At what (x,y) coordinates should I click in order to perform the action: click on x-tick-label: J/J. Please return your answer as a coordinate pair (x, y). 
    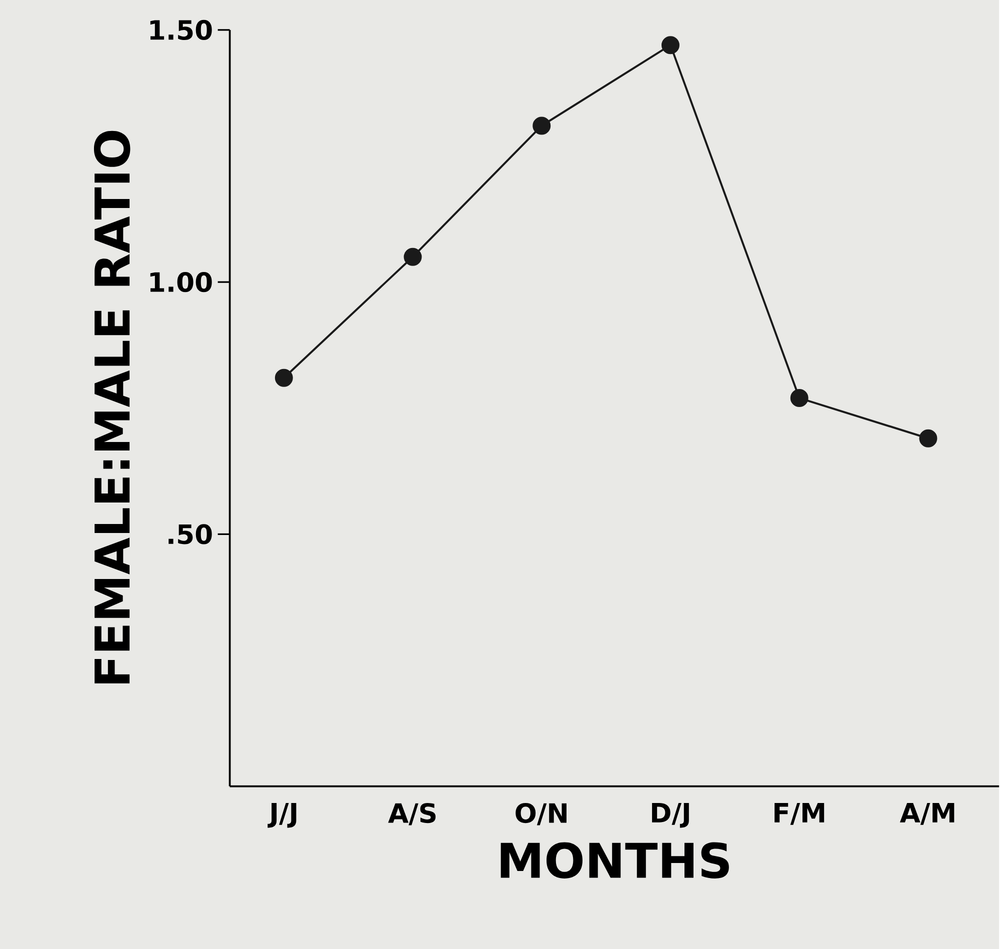
    Looking at the image, I should click on (282, 815).